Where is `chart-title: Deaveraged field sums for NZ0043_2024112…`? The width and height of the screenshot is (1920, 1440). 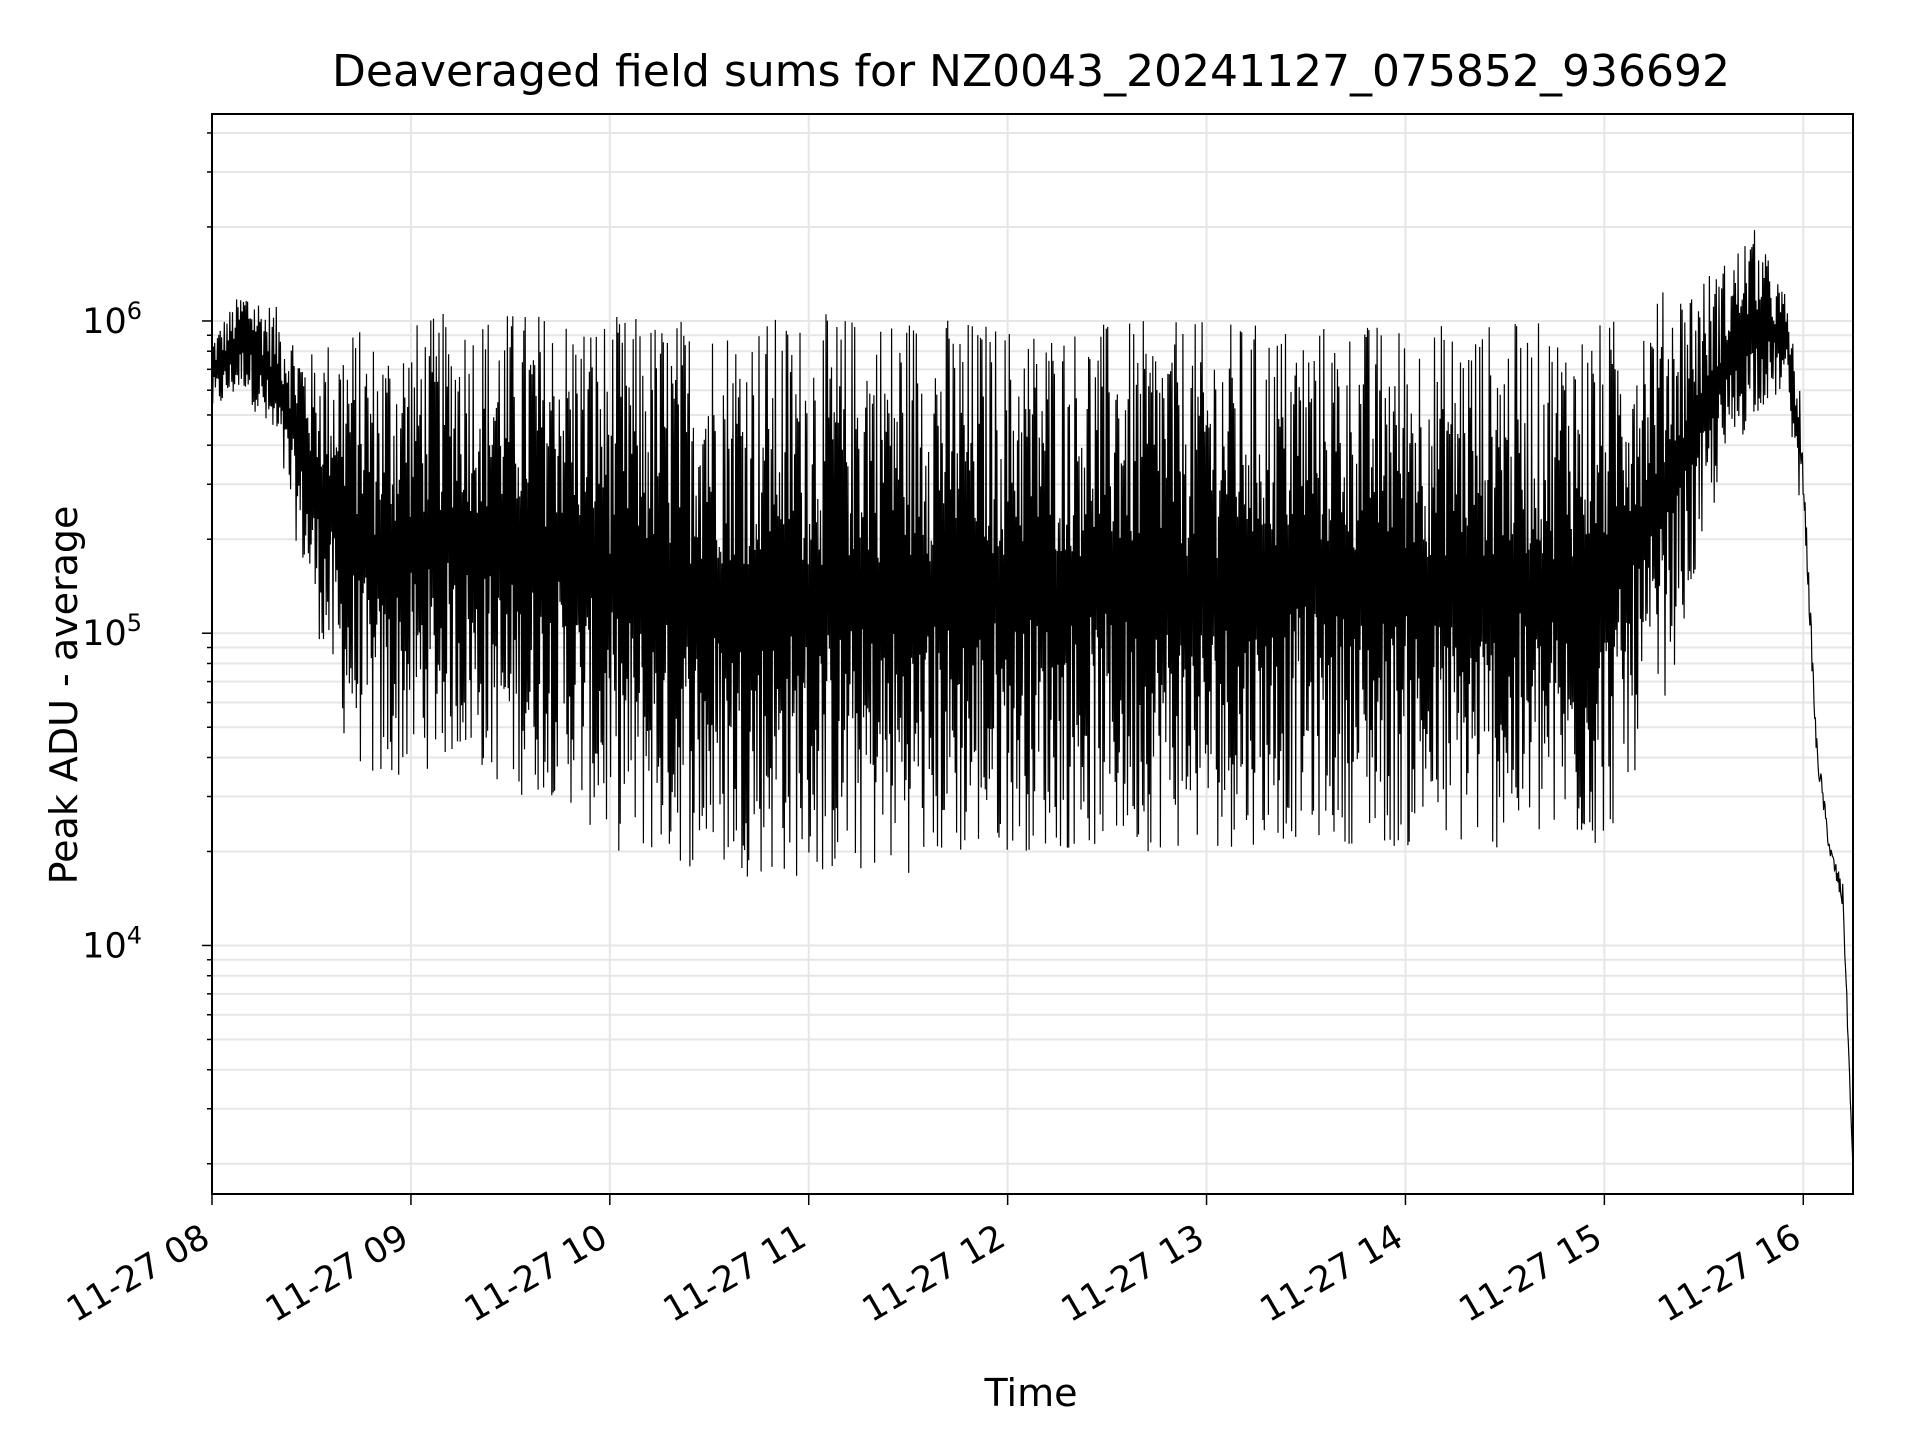
chart-title: Deaveraged field sums for NZ0043_2024112… is located at coordinates (1031, 71).